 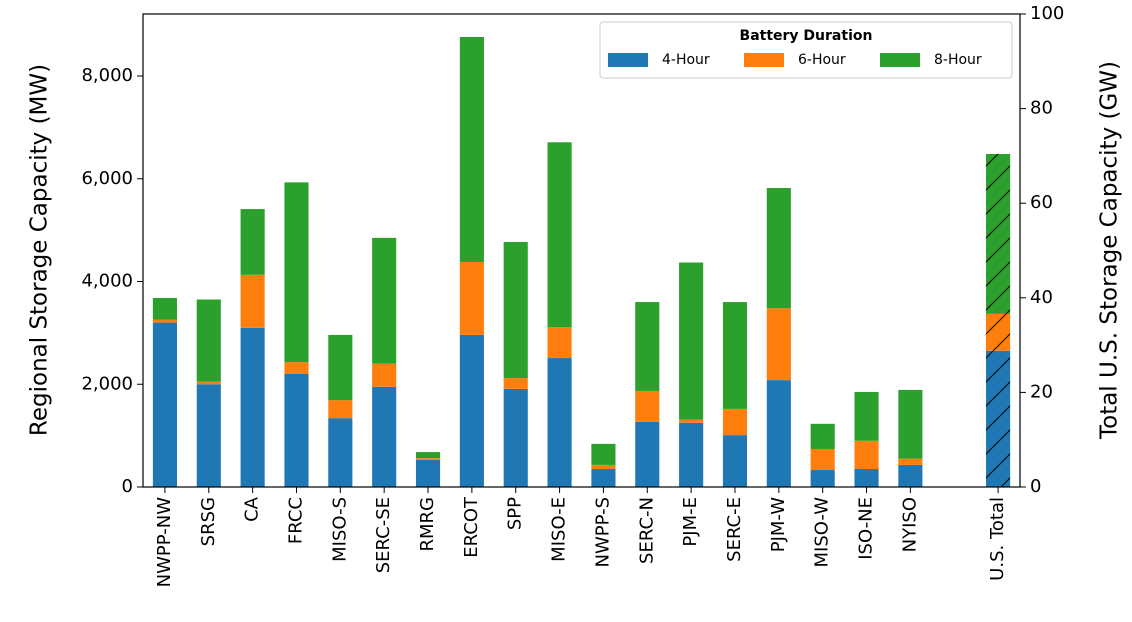 I want to click on x-tick-label: SPP, so click(x=515, y=513).